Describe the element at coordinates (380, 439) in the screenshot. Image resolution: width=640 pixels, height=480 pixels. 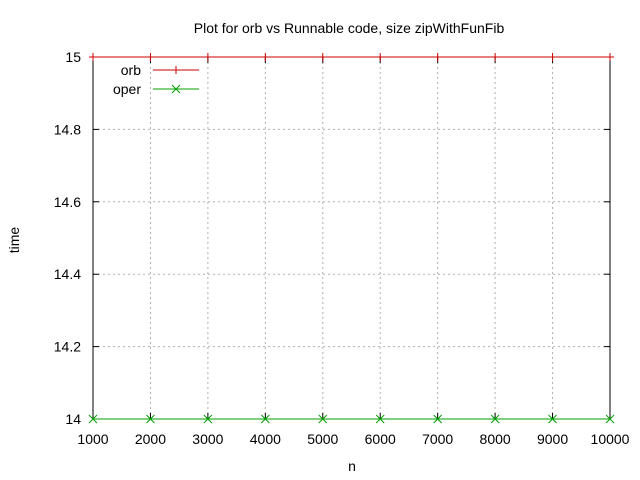
I see `x-tick-label: 6000` at that location.